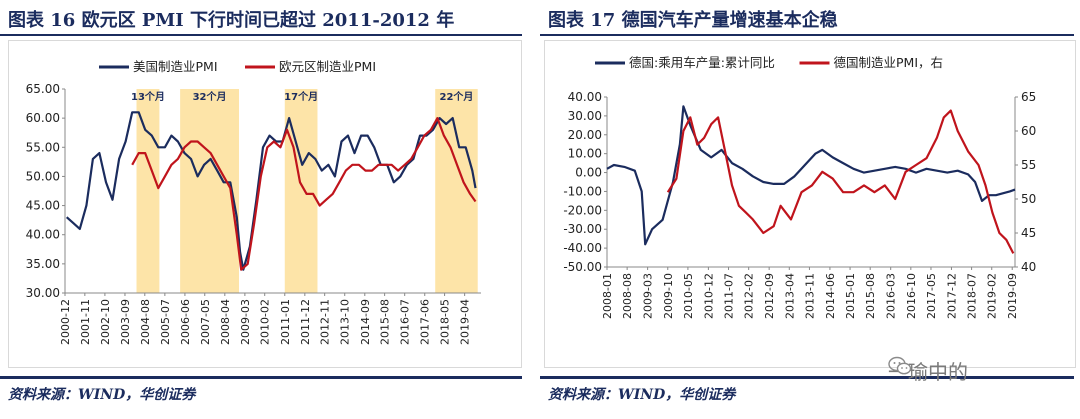 This screenshot has height=419, width=1080. What do you see at coordinates (807, 377) in the screenshot?
I see `right-source-rule` at bounding box center [807, 377].